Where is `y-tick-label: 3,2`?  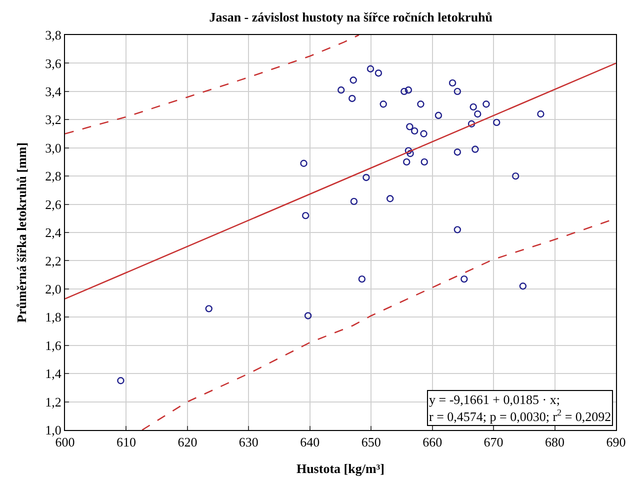 y-tick-label: 3,2 is located at coordinates (53, 120).